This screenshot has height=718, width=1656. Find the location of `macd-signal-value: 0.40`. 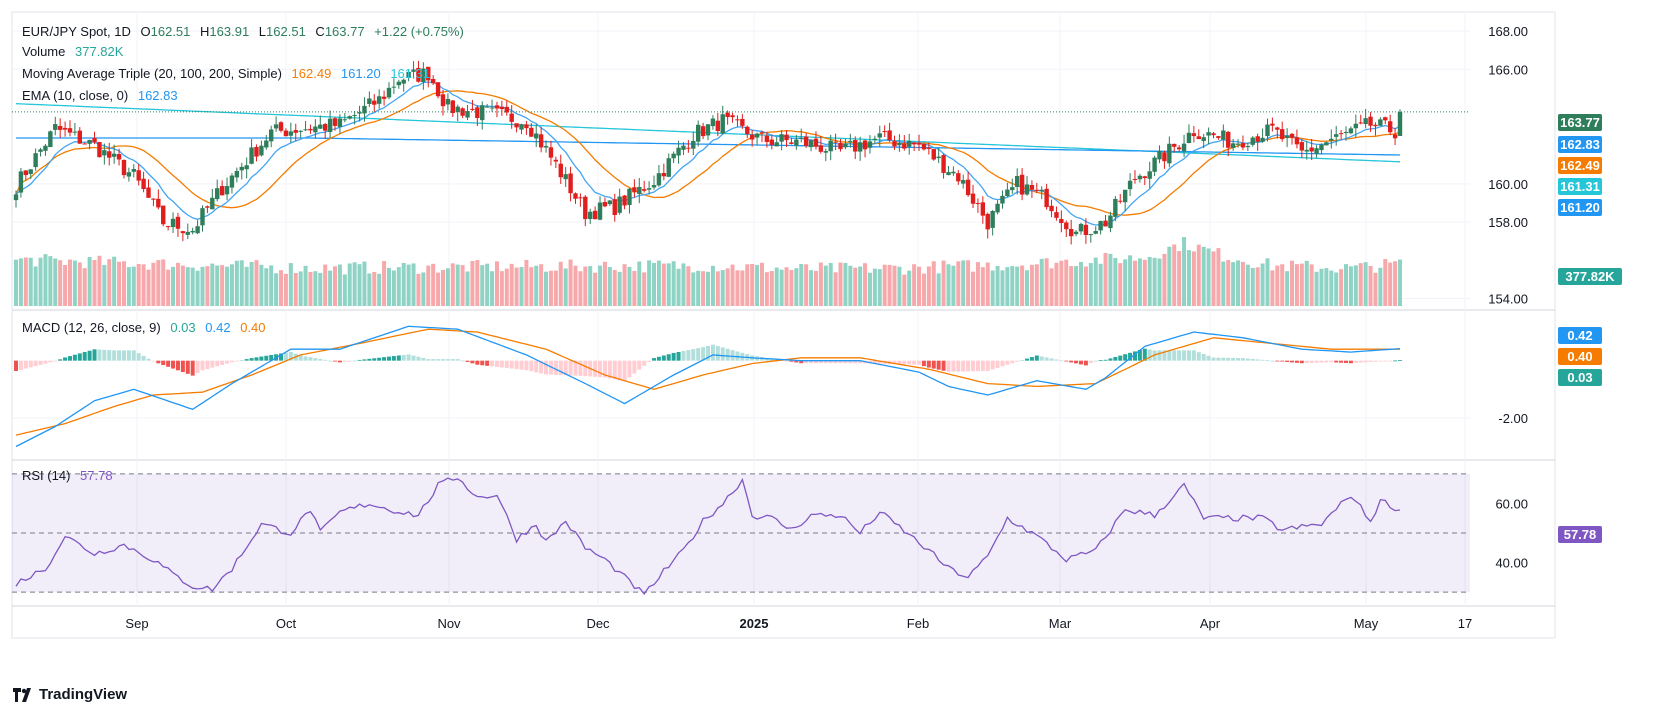

macd-signal-value: 0.40 is located at coordinates (253, 327).